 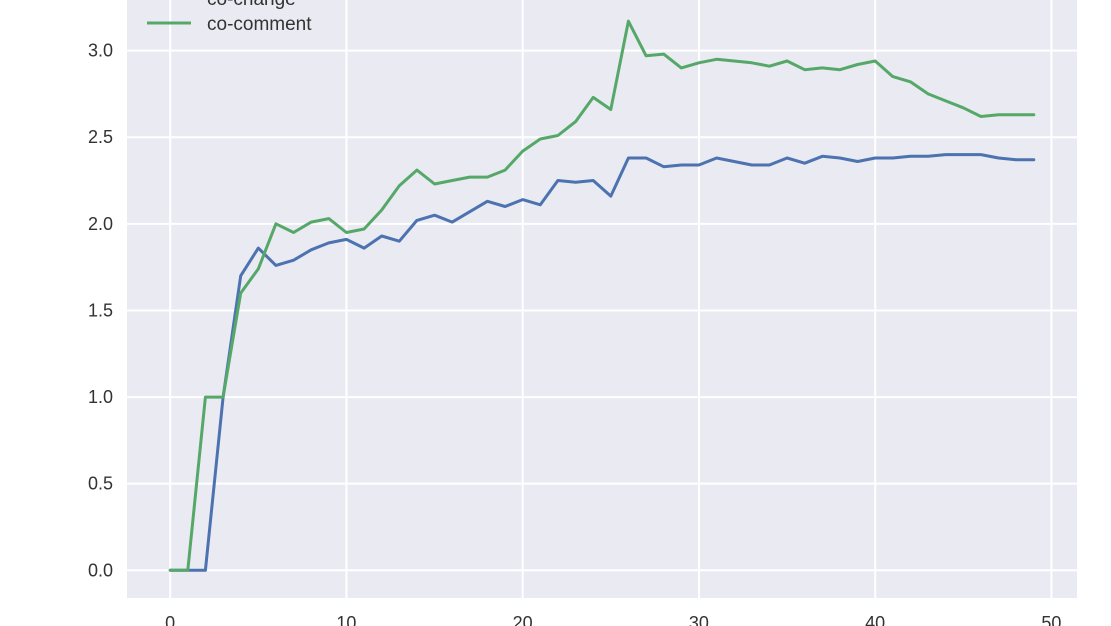 I want to click on x-tick-label: 50, so click(x=1051, y=619).